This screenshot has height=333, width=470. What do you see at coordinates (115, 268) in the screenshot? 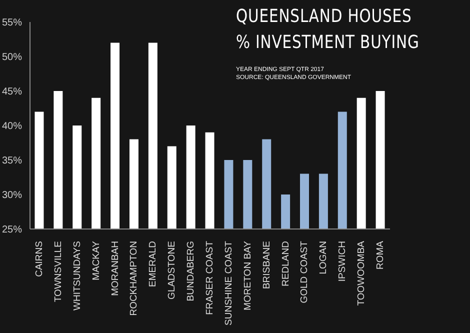
I see `x-tick-label: MORANBAH` at bounding box center [115, 268].